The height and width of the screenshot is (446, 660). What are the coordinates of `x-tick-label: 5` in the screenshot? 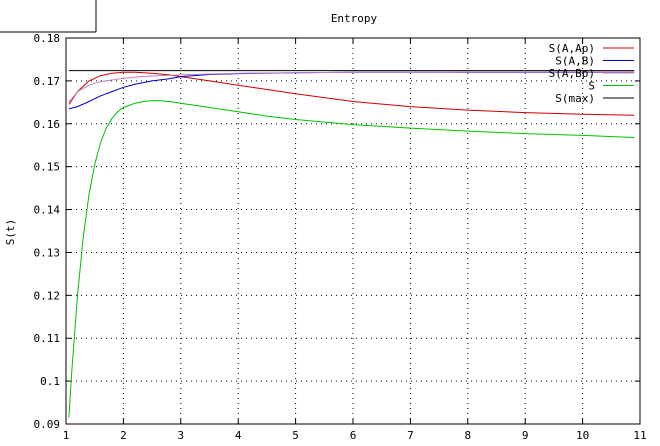 It's located at (295, 435).